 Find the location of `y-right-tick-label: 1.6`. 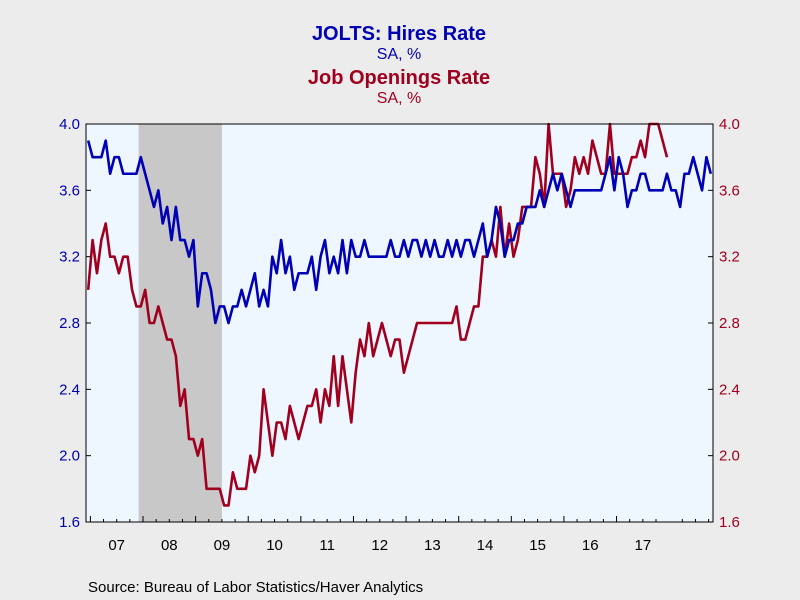

y-right-tick-label: 1.6 is located at coordinates (729, 522).